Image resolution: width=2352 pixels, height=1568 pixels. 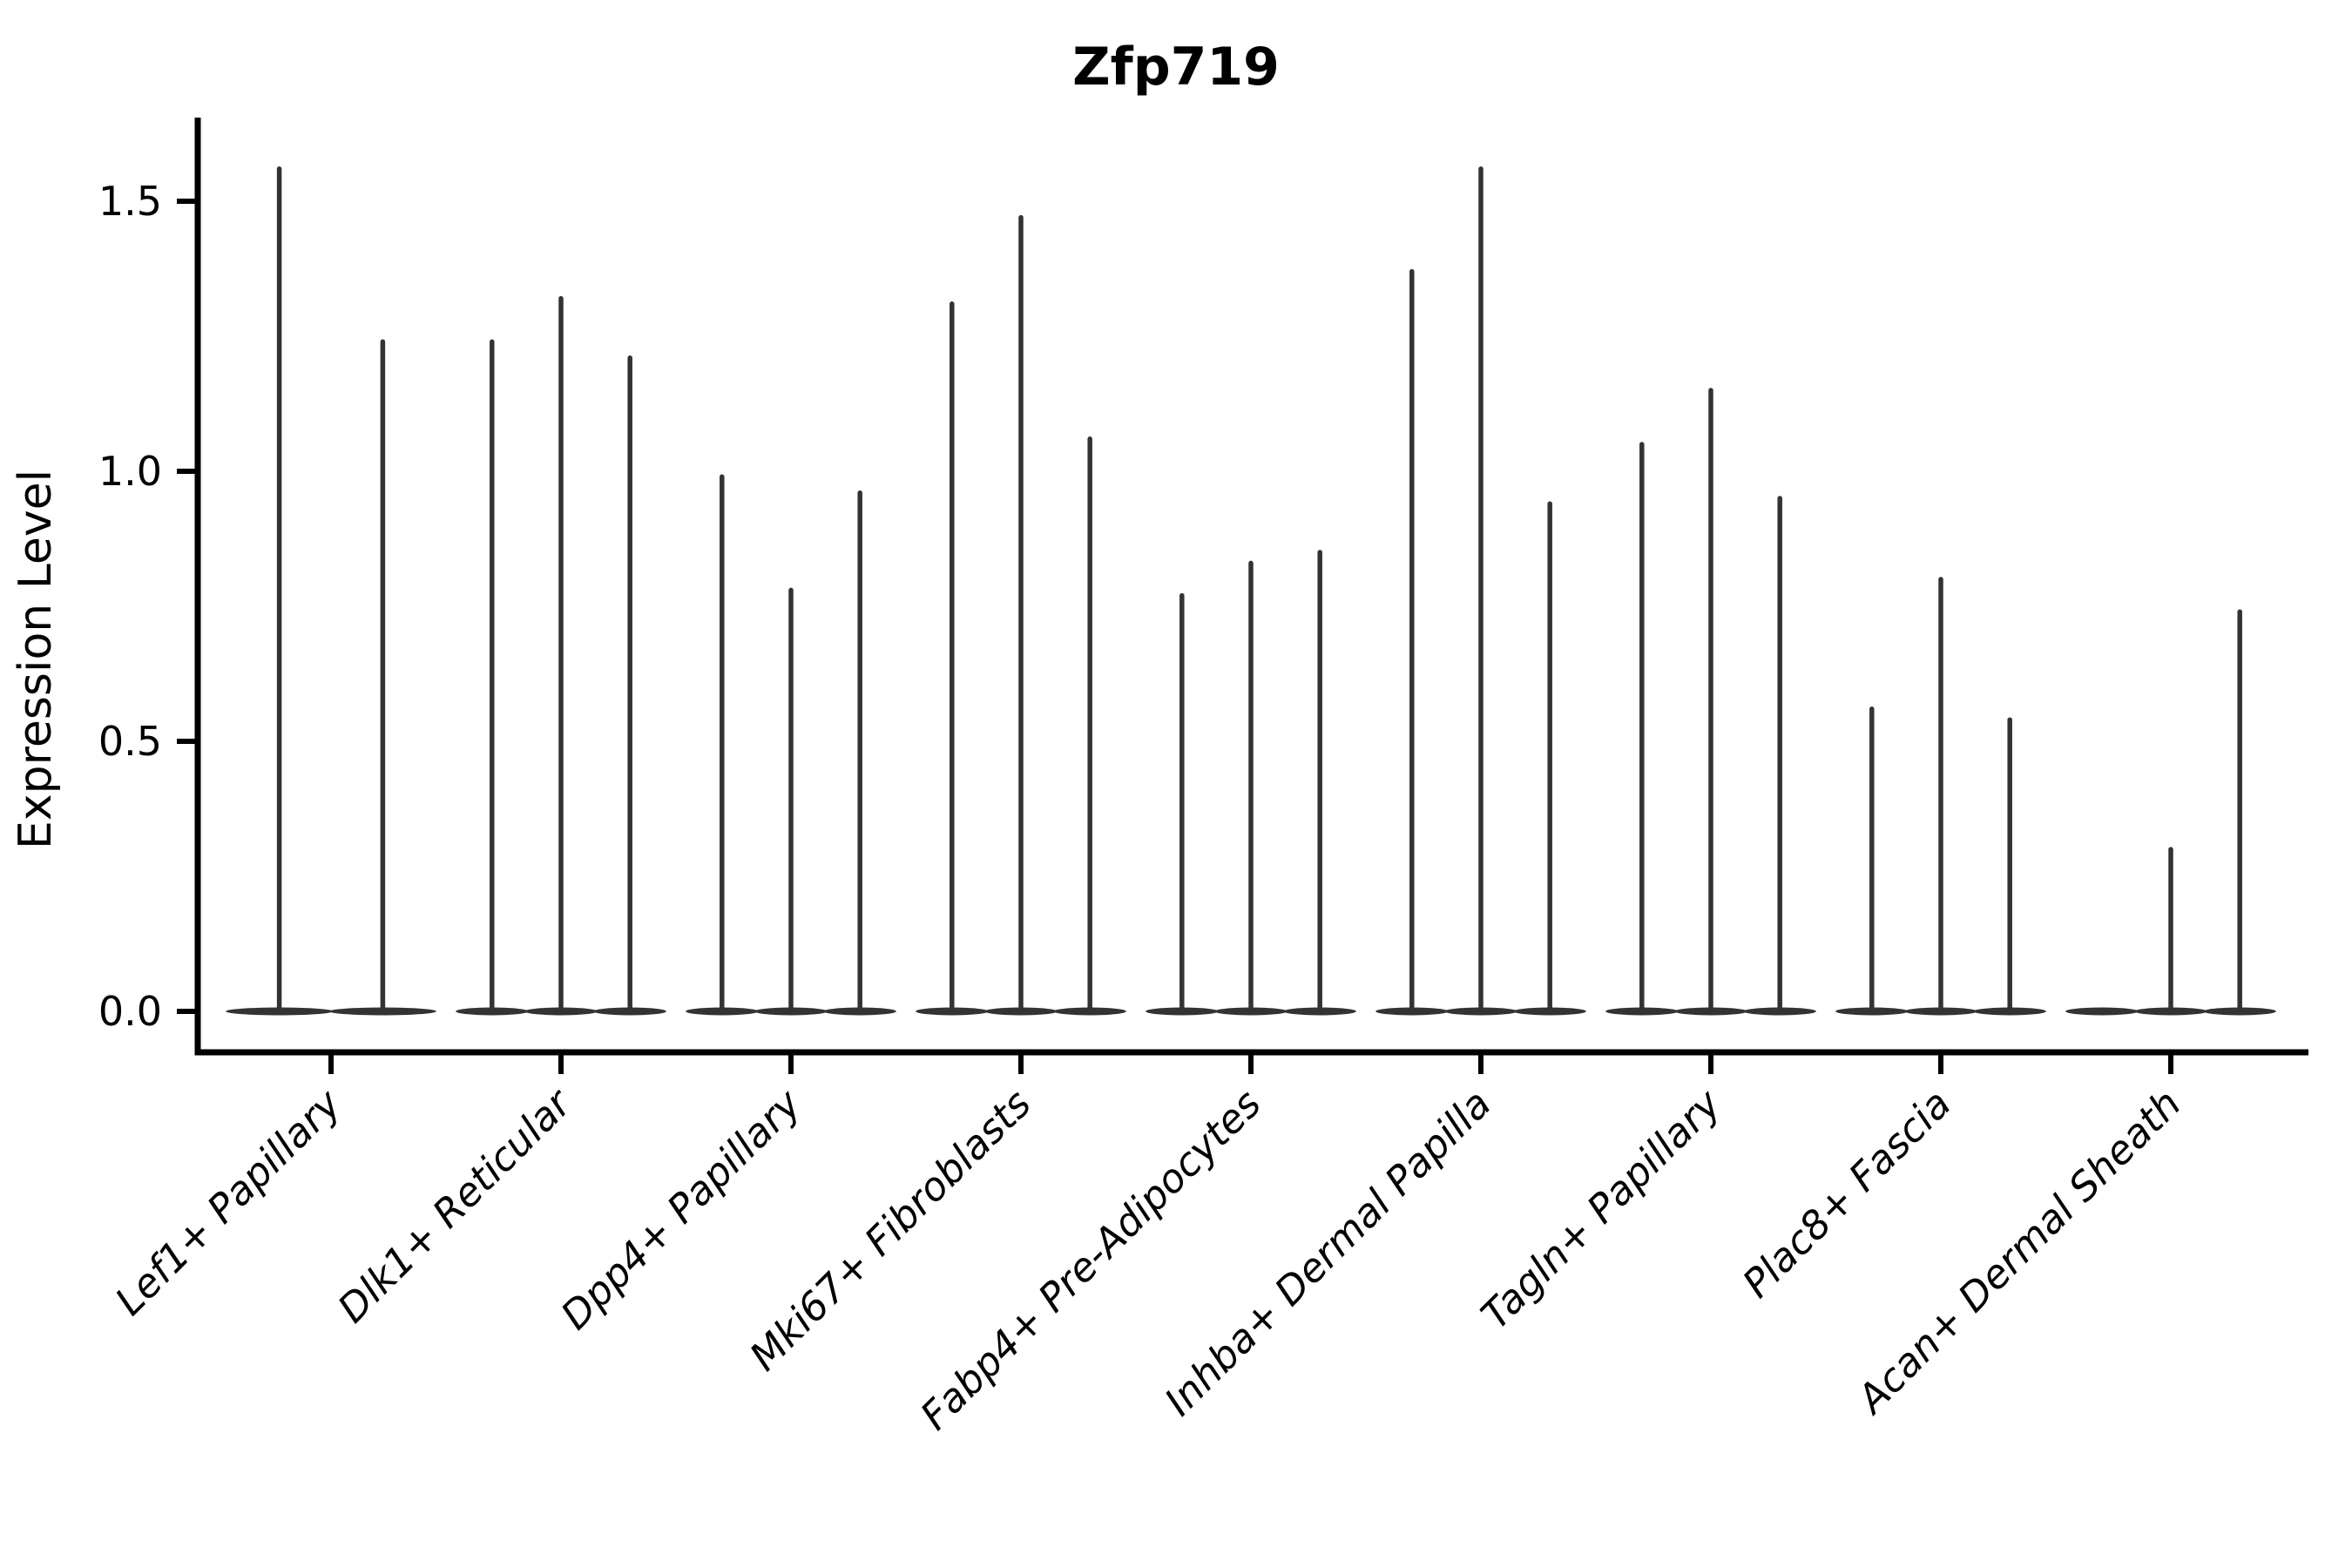 I want to click on x-tick-label-2: Dpp4+ Papillary, so click(x=682, y=1208).